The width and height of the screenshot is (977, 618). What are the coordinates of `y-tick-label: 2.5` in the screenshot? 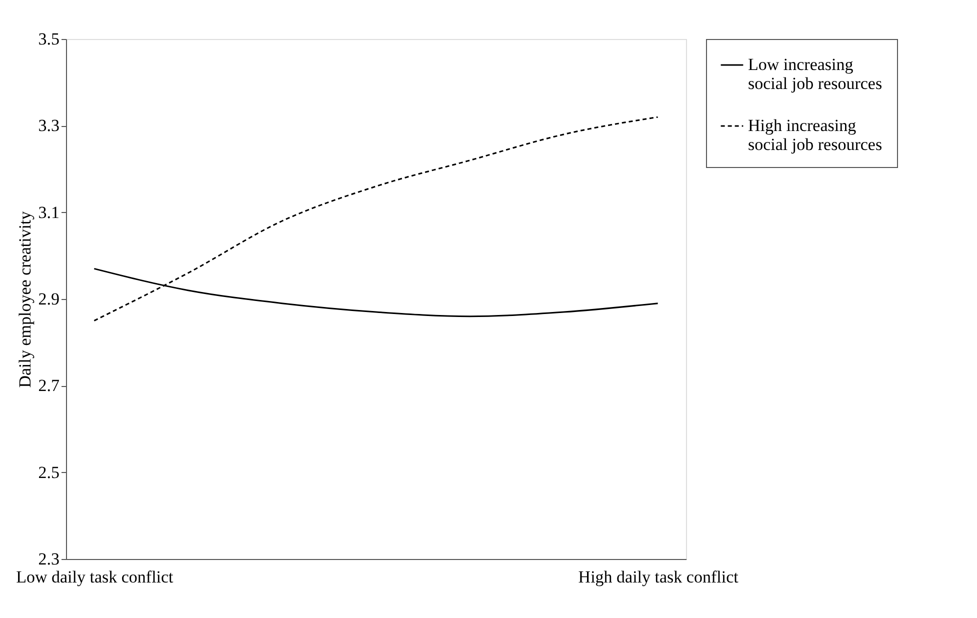 It's located at (49, 472).